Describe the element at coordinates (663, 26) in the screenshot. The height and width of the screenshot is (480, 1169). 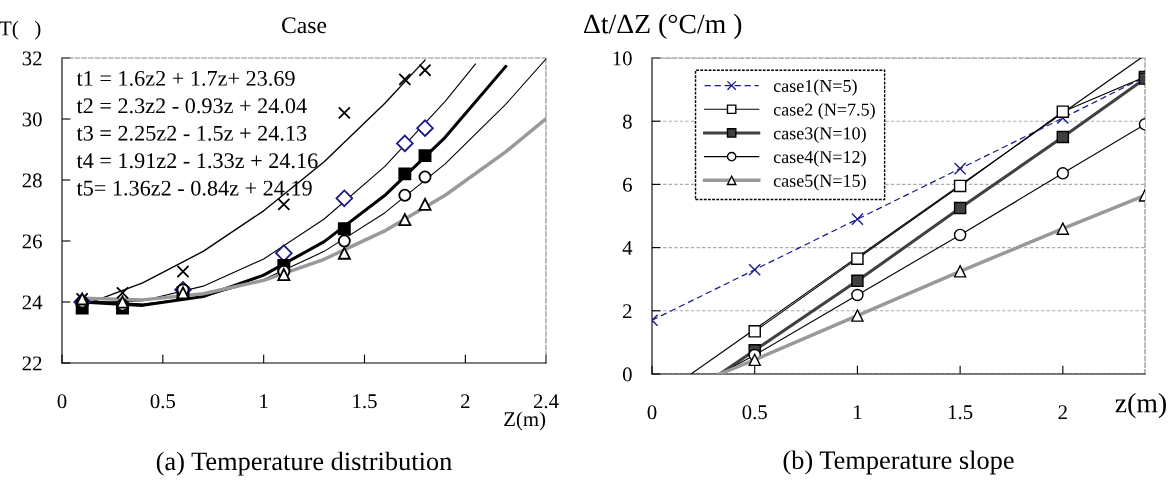
I see `y-axis-title: Δt/ΔZ (°C/m )` at that location.